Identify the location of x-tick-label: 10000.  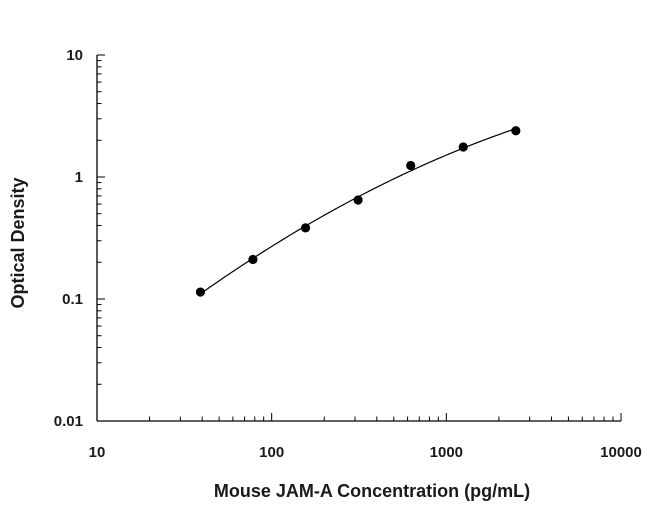
(621, 452).